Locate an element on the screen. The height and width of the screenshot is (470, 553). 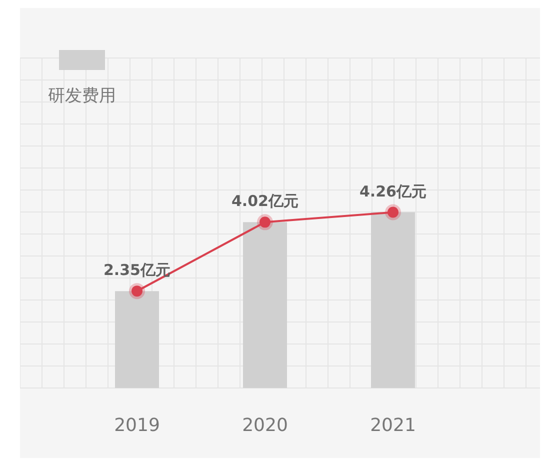
x-tick-label: 2019 is located at coordinates (137, 425).